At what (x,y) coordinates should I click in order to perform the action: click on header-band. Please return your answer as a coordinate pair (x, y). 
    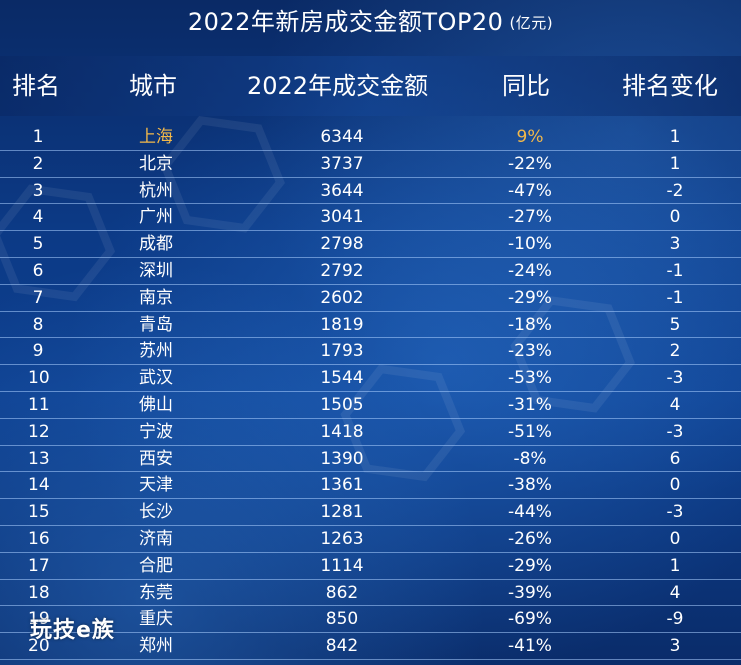
    Looking at the image, I should click on (370, 86).